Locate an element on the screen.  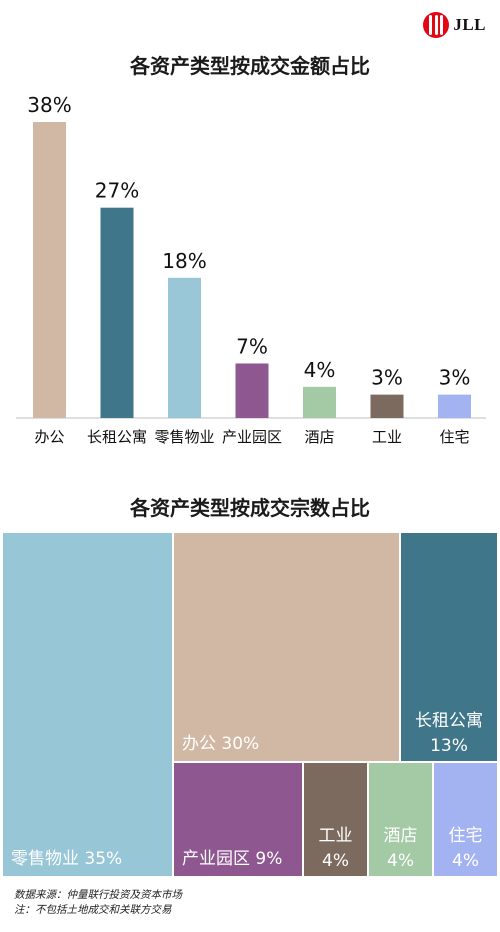
treemap-label: 零售物业 35% is located at coordinates (66, 859).